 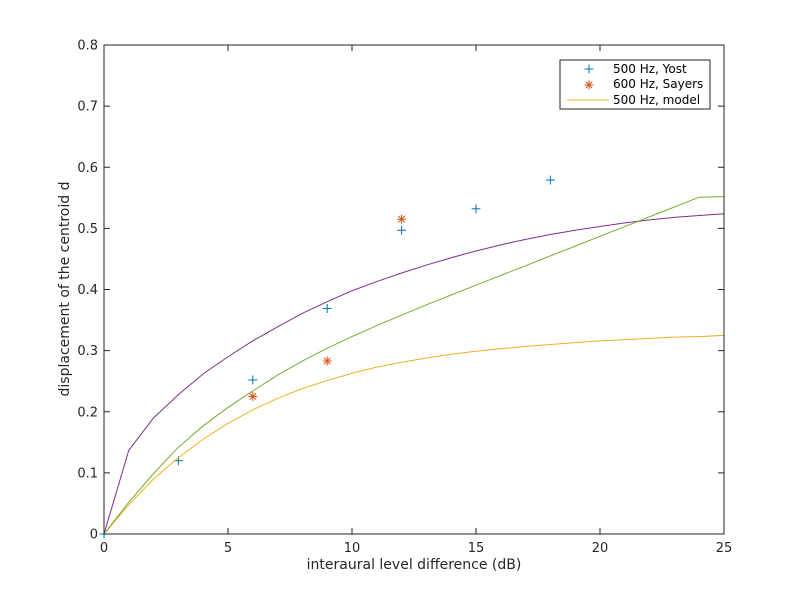 What do you see at coordinates (87, 229) in the screenshot?
I see `y-tick-label: 0.5` at bounding box center [87, 229].